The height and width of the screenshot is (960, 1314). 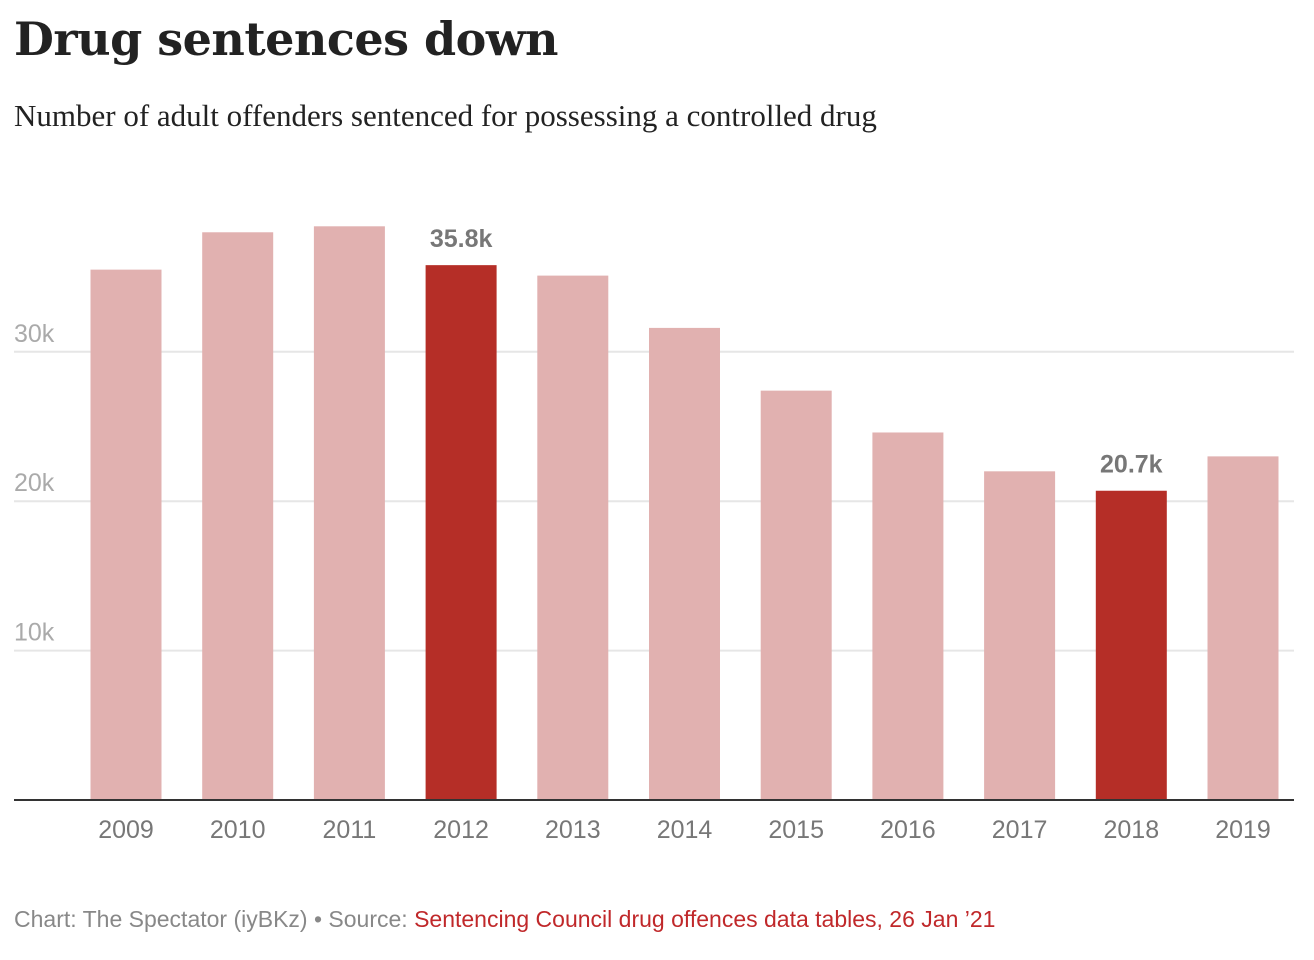 I want to click on chart-credit: Chart: The Spectator (iyBKz) • Source:, so click(x=214, y=919).